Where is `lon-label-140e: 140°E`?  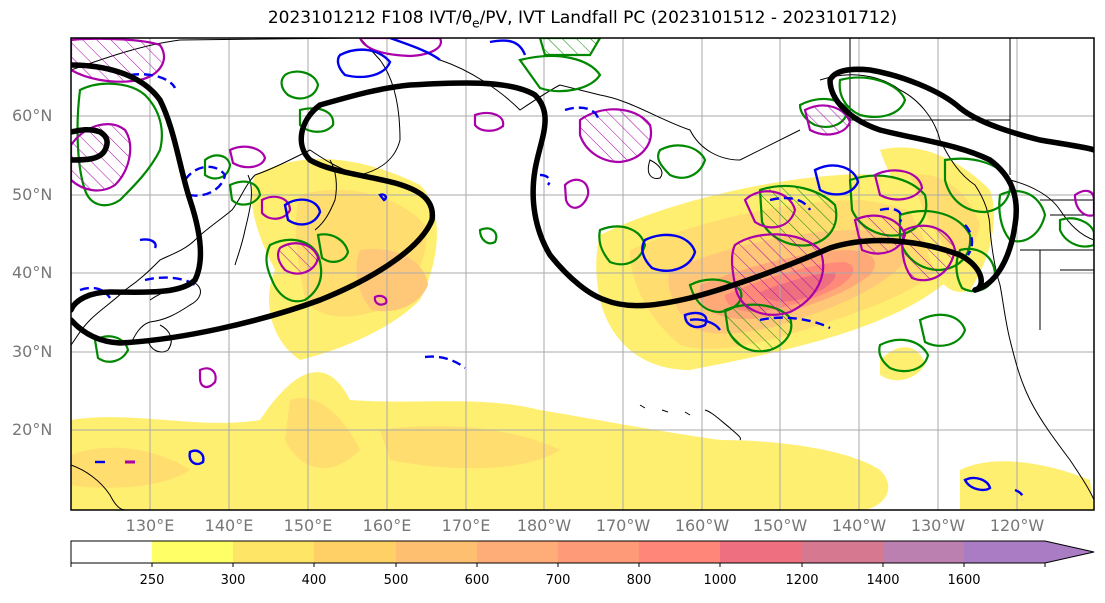 lon-label-140e: 140°E is located at coordinates (229, 525).